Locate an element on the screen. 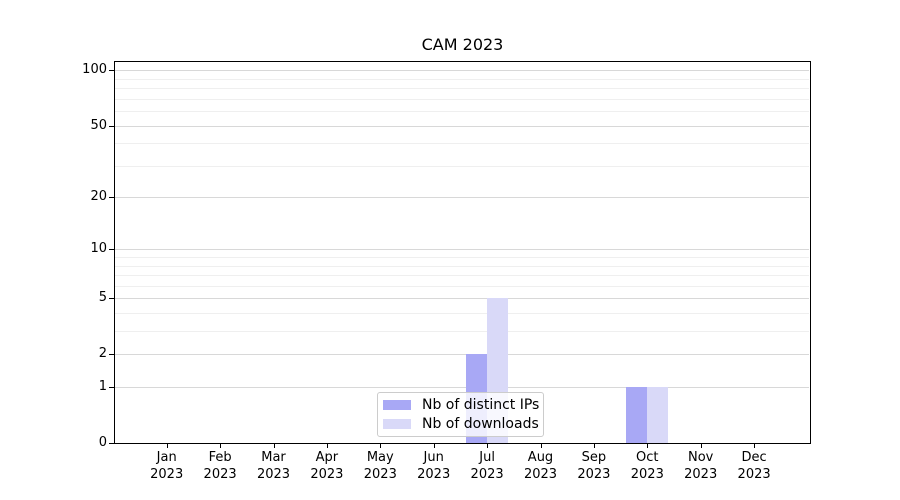 The width and height of the screenshot is (900, 500). legend: Nb of distinct IPs Nb of downloads is located at coordinates (460, 414).